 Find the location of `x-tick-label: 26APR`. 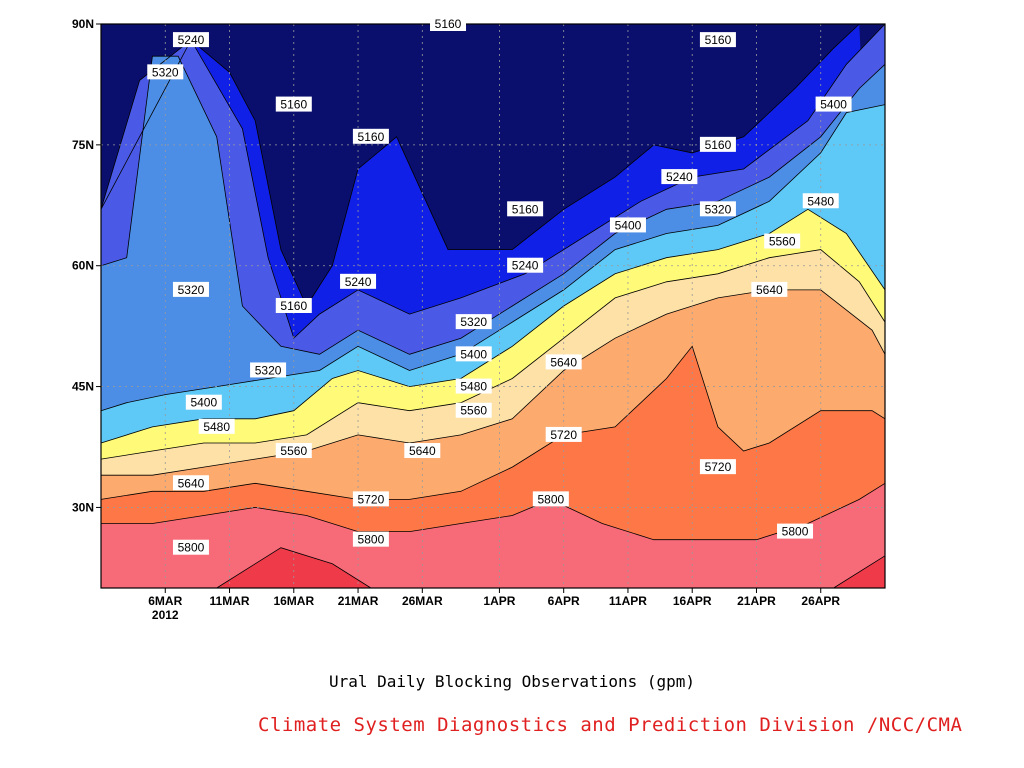

x-tick-label: 26APR is located at coordinates (820, 601).